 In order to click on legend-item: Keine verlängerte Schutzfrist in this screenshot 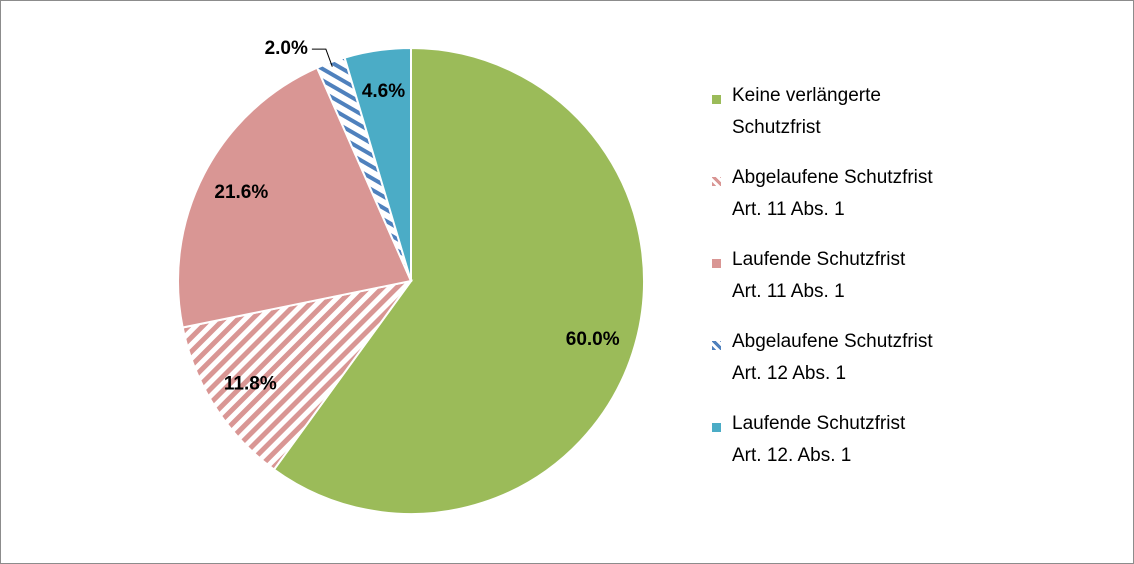, I will do `click(862, 126)`.